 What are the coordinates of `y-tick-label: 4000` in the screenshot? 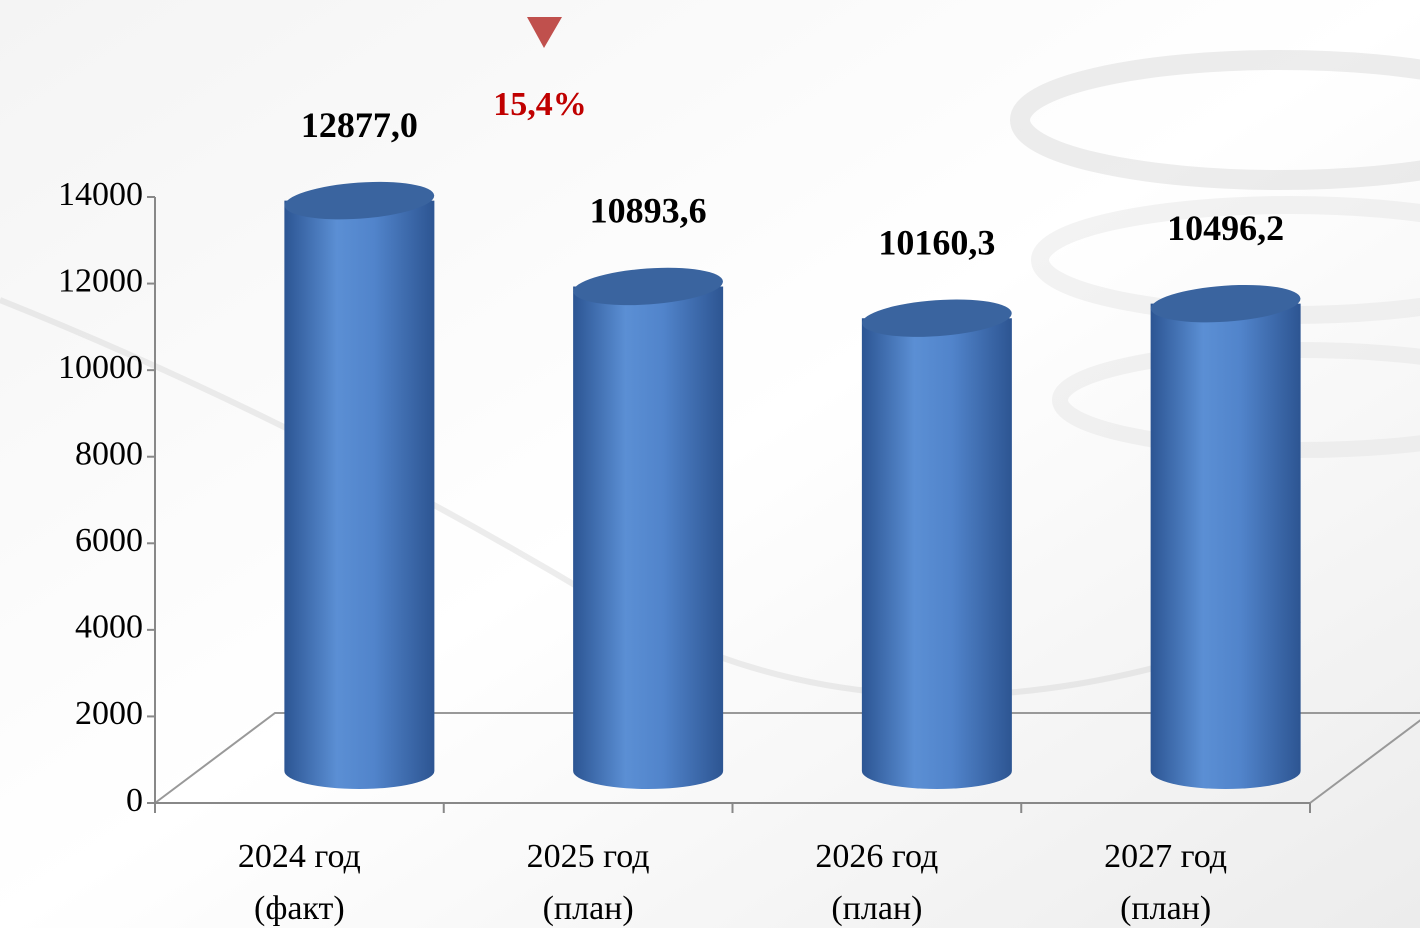 It's located at (109, 627).